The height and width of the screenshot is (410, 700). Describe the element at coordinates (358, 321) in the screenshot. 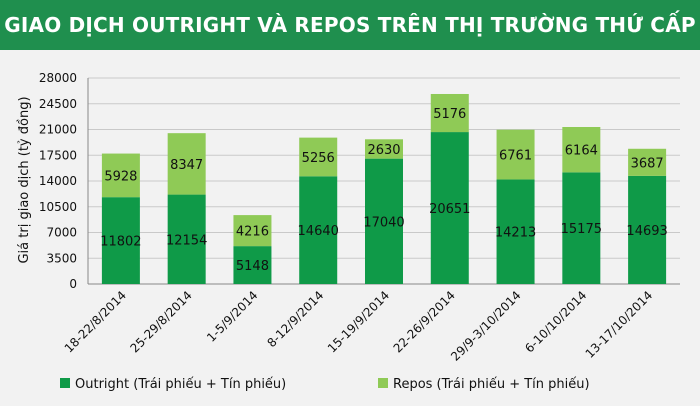

I see `x-tick-label: 15-19/9/2014` at that location.